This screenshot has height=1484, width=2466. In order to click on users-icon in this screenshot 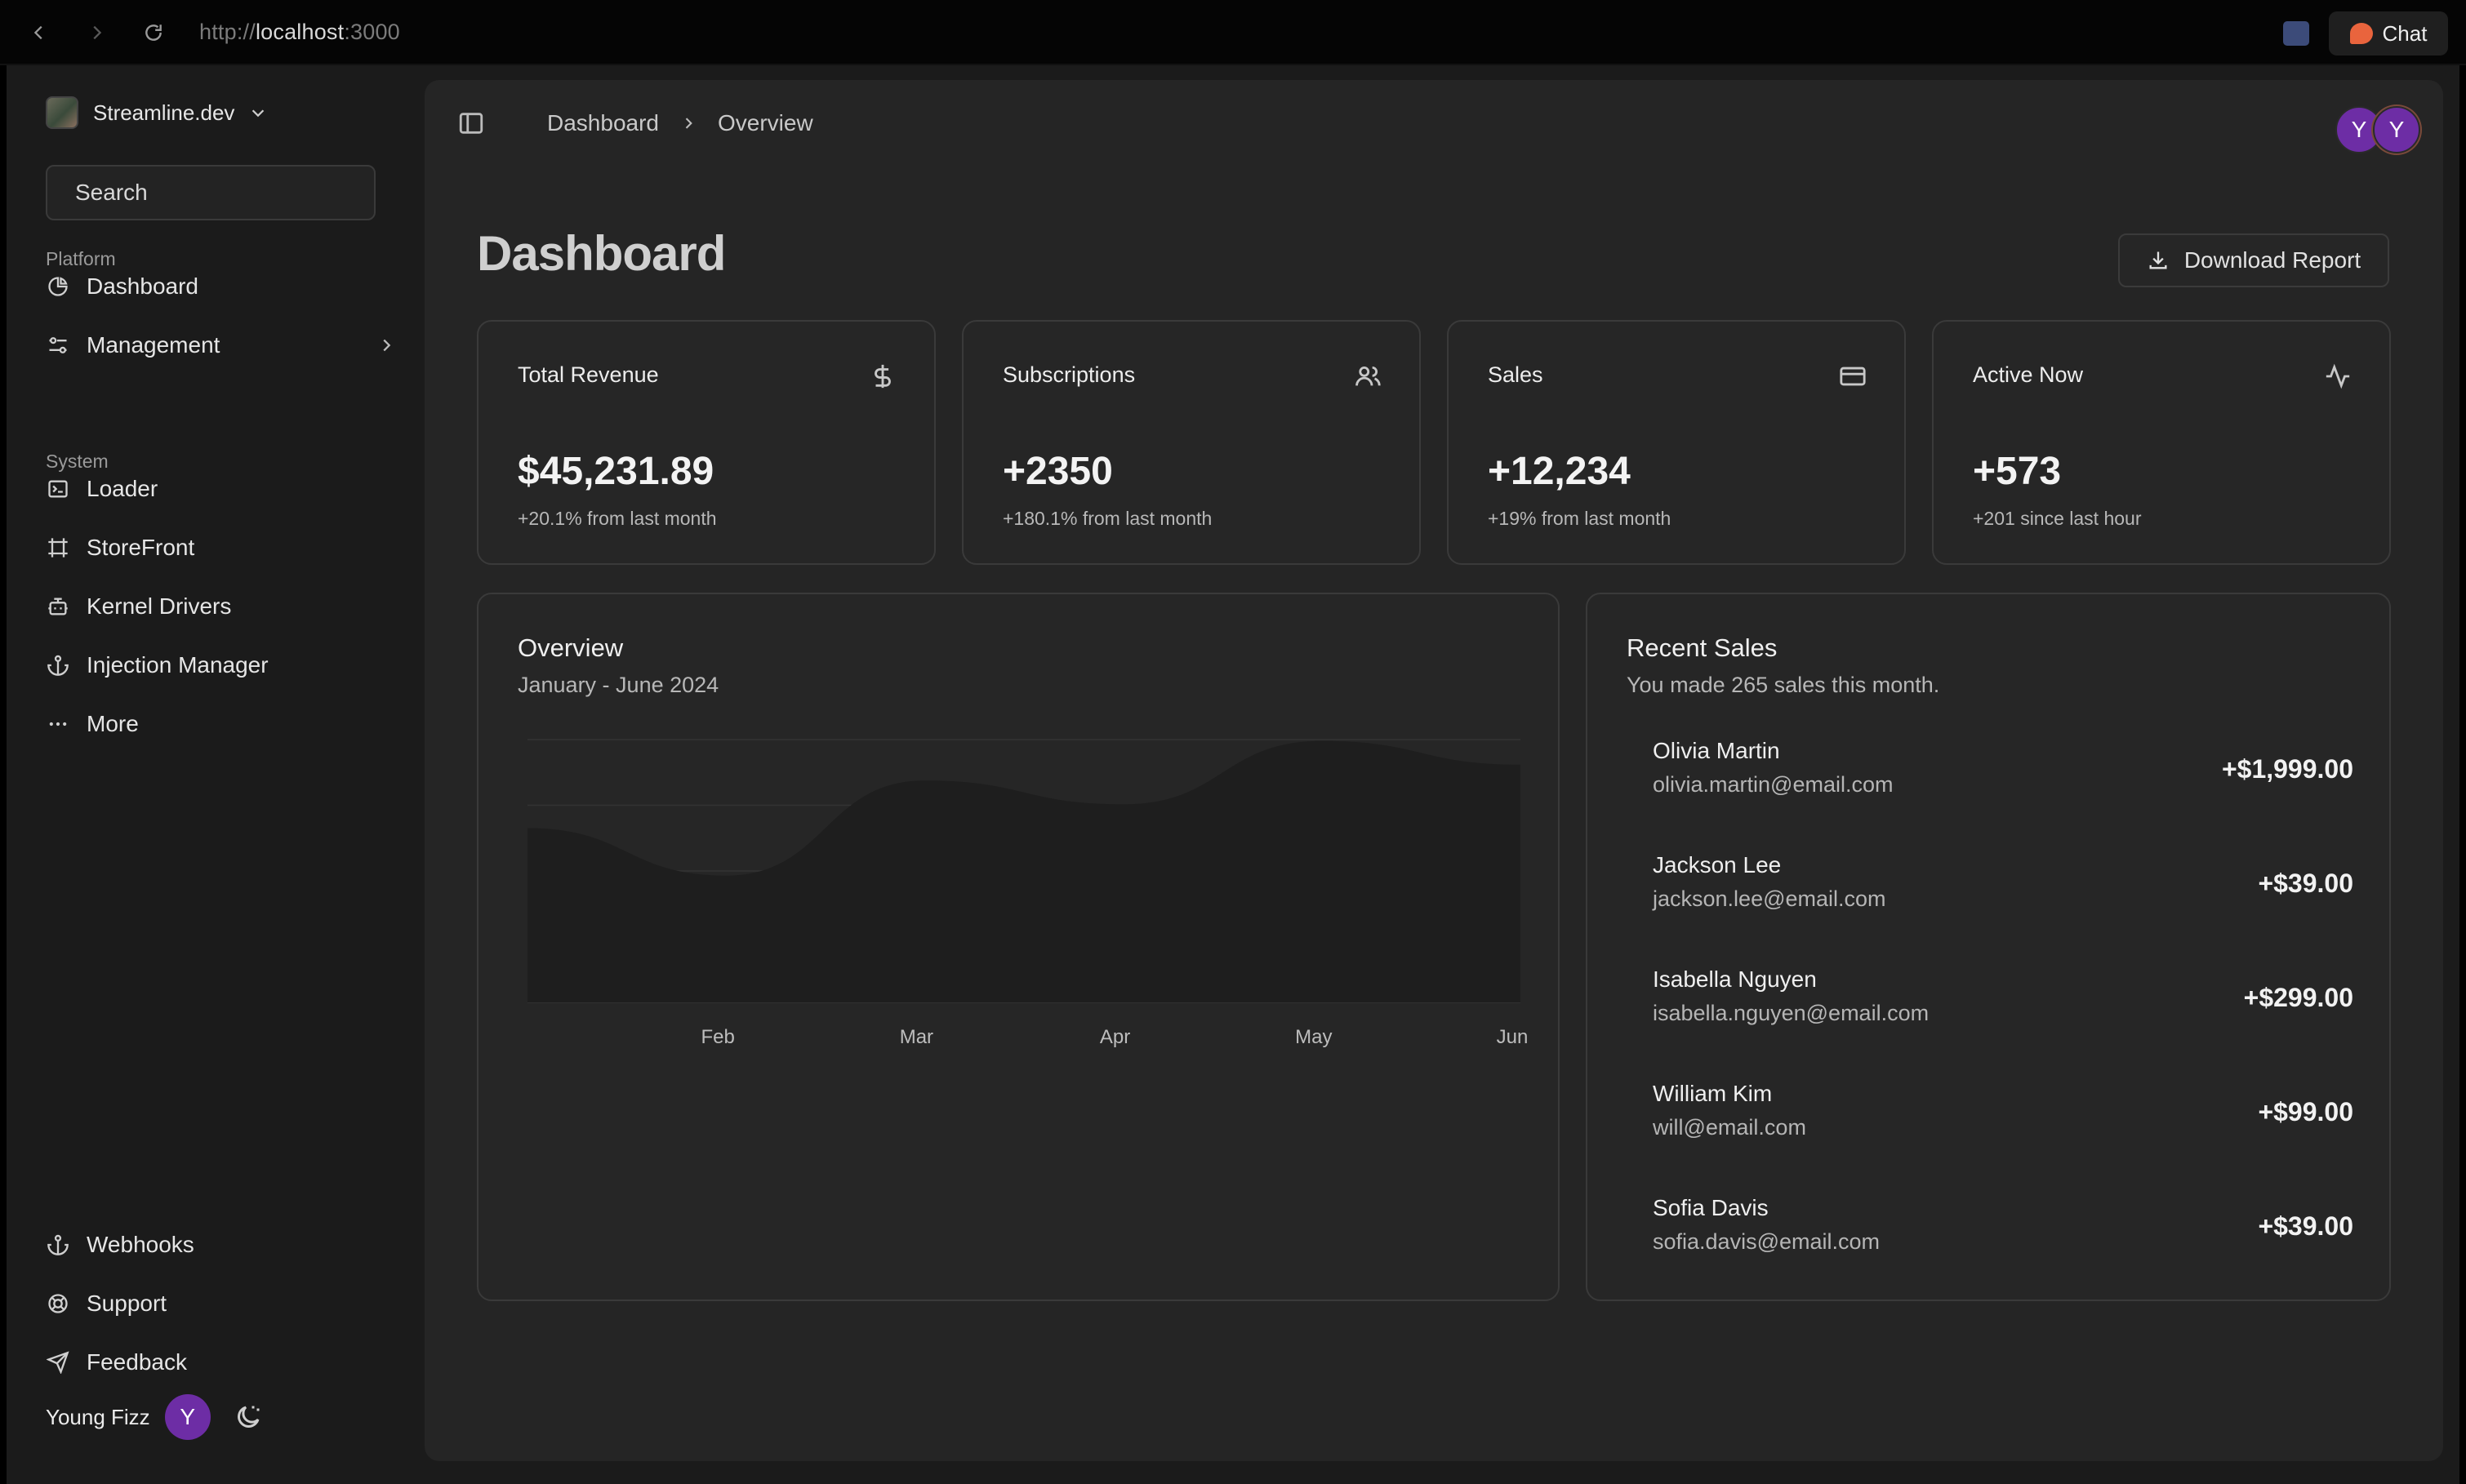, I will do `click(1368, 376)`.